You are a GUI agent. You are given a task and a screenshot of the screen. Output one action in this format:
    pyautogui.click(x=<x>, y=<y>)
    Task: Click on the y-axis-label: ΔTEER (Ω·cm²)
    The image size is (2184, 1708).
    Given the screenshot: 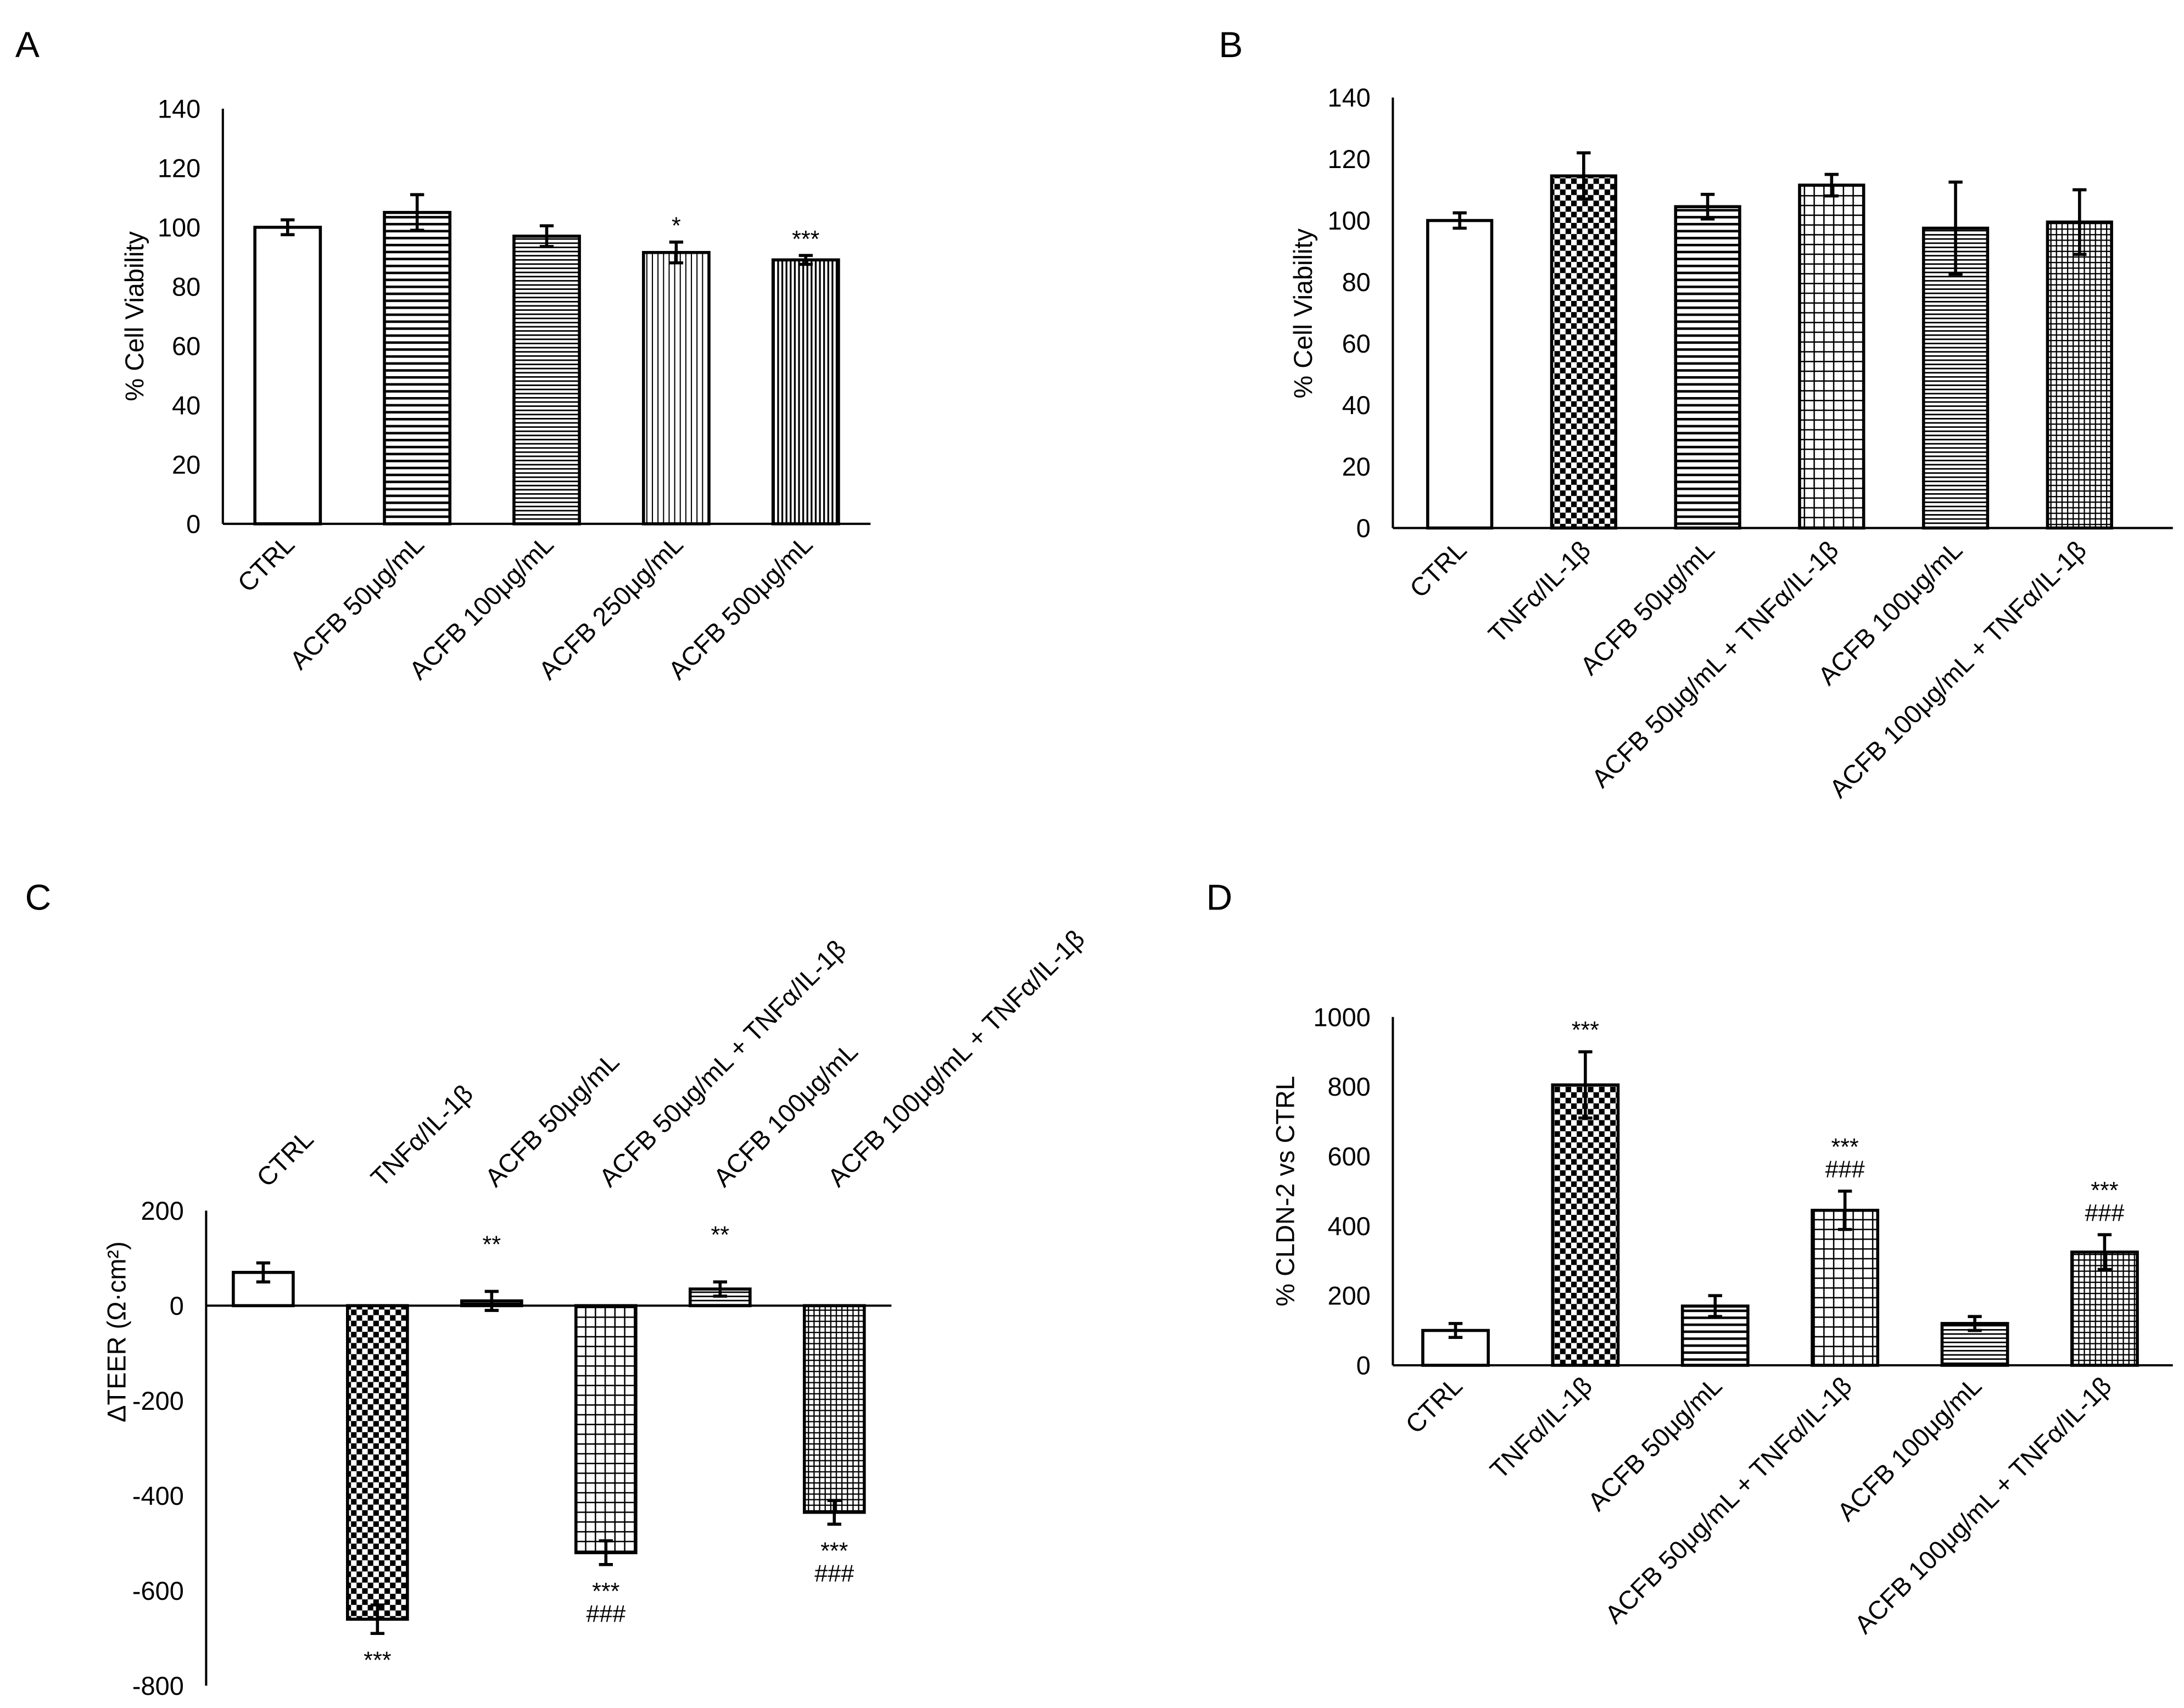 What is the action you would take?
    pyautogui.click(x=117, y=1331)
    